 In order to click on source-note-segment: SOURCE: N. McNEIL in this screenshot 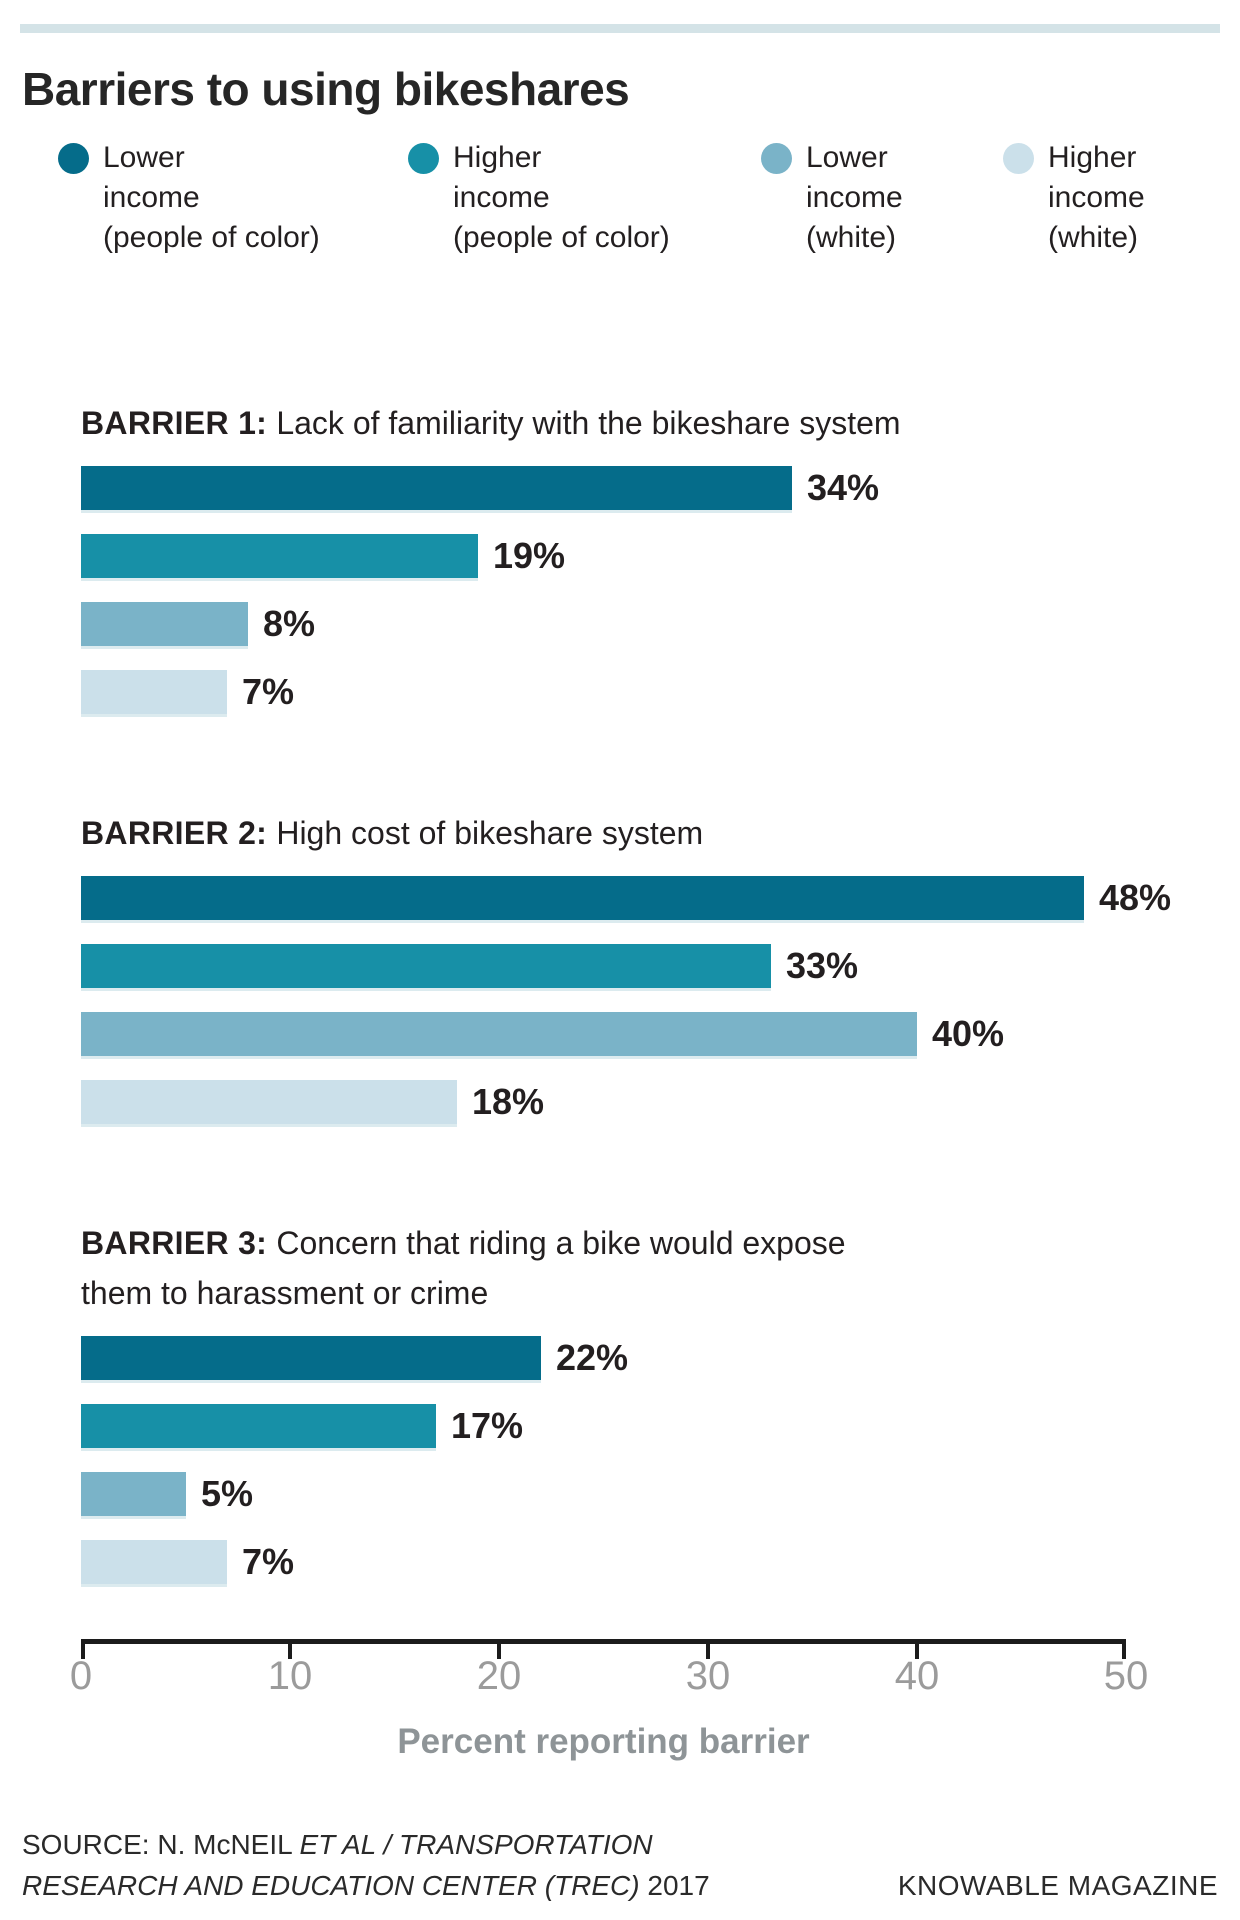, I will do `click(161, 1844)`.